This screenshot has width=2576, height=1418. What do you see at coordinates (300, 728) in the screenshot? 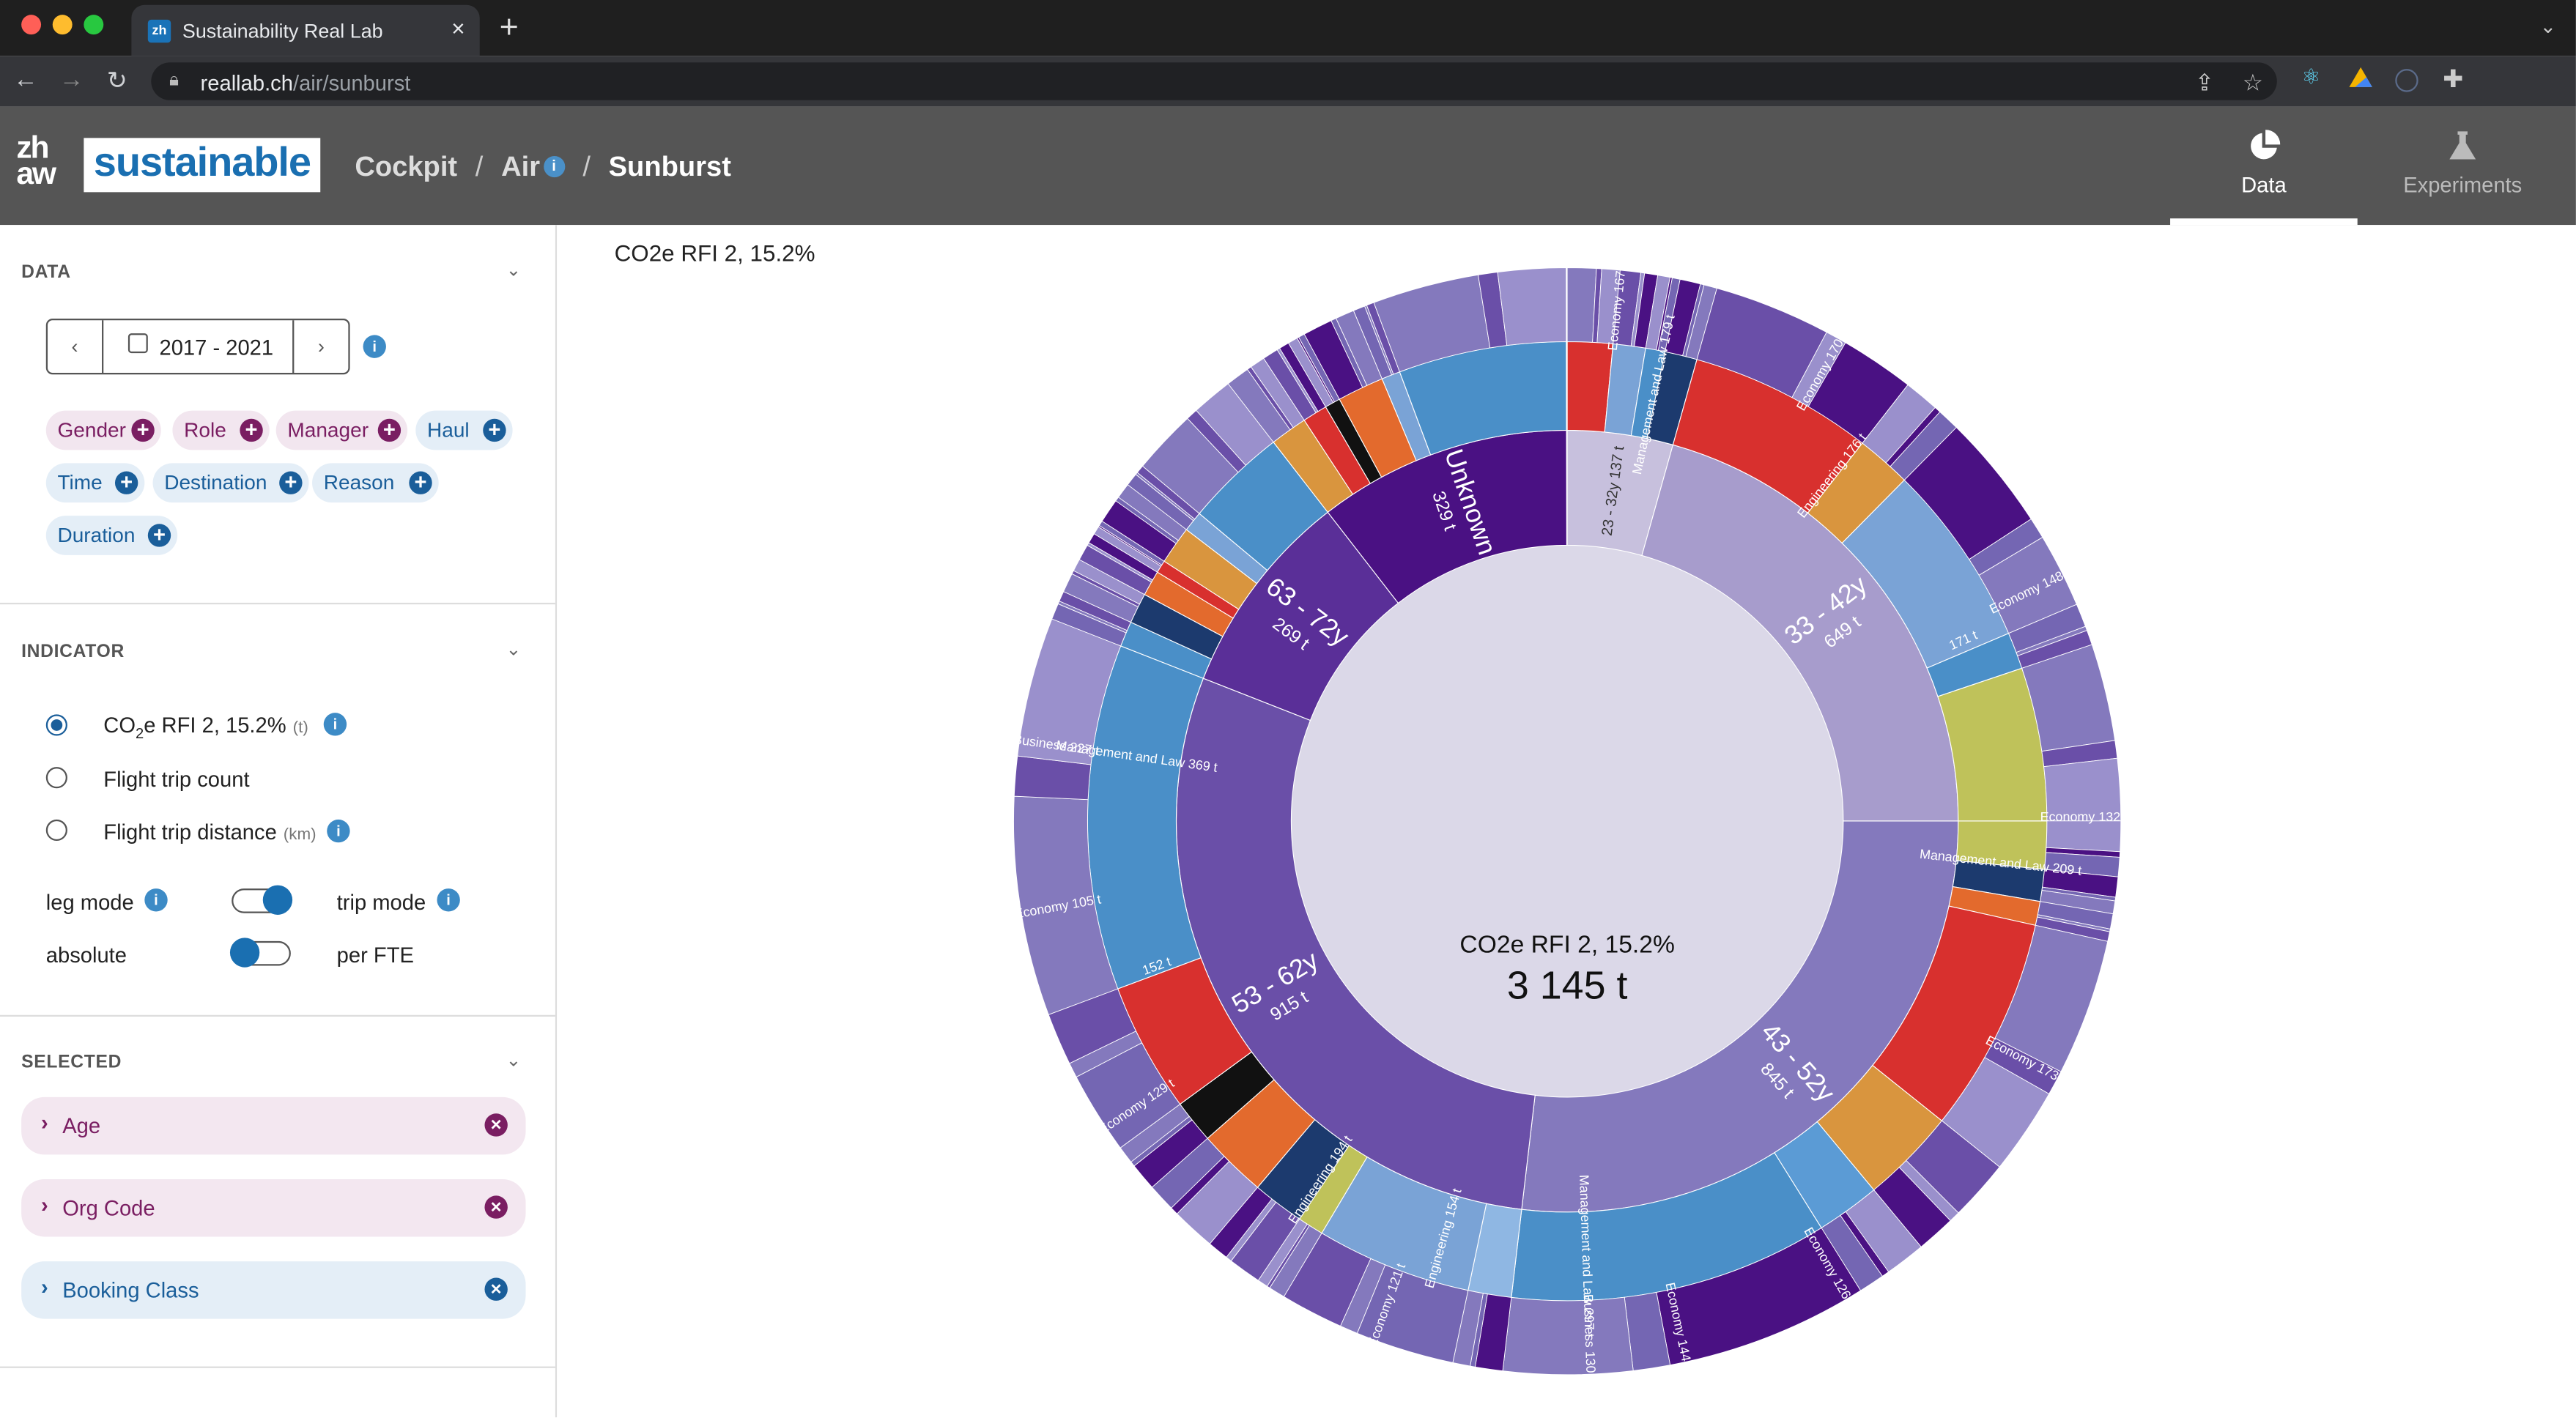
I see `co2e-unit: (t)` at bounding box center [300, 728].